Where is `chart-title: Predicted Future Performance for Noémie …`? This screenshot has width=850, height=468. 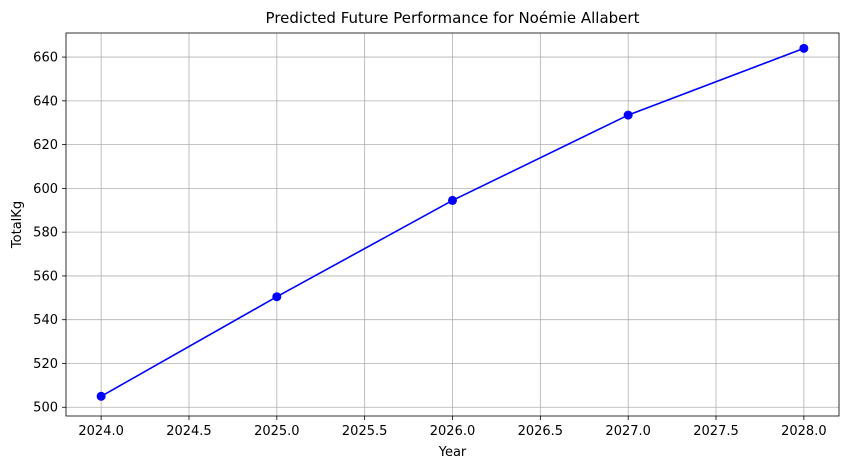
chart-title: Predicted Future Performance for Noémie … is located at coordinates (453, 18).